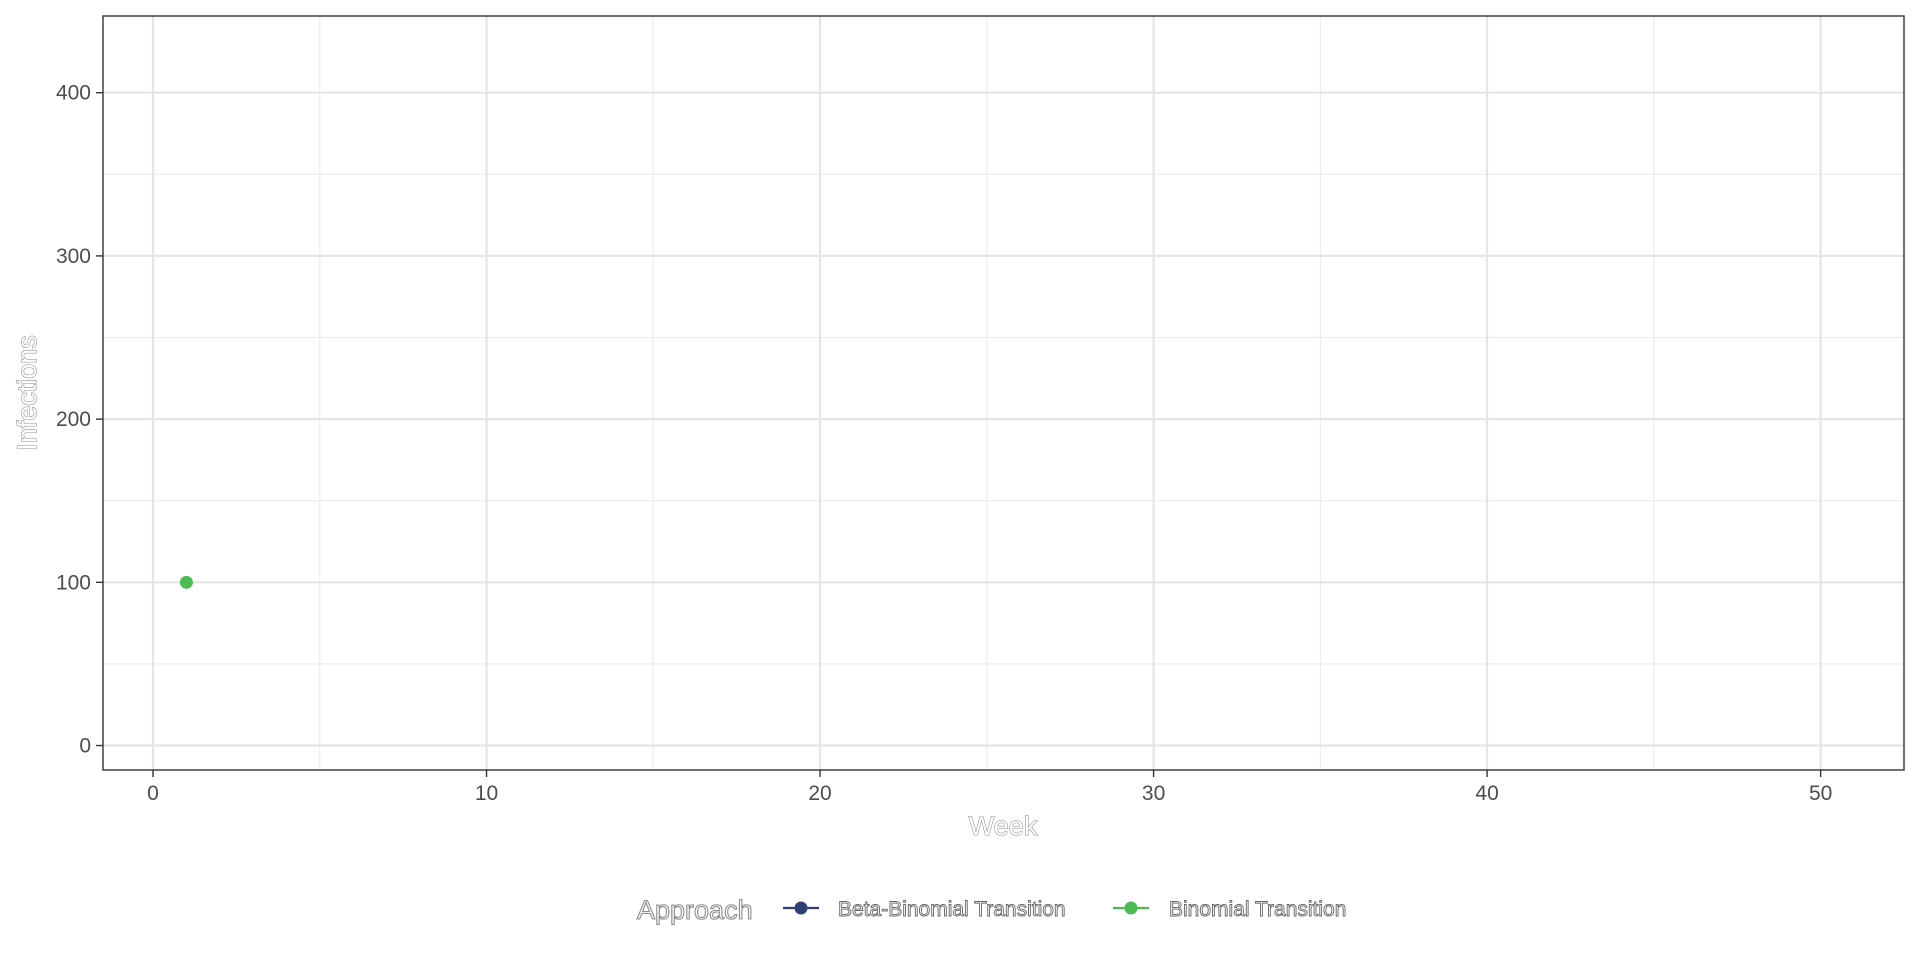 This screenshot has height=960, width=1920. I want to click on x-tick-label: 40, so click(1486, 793).